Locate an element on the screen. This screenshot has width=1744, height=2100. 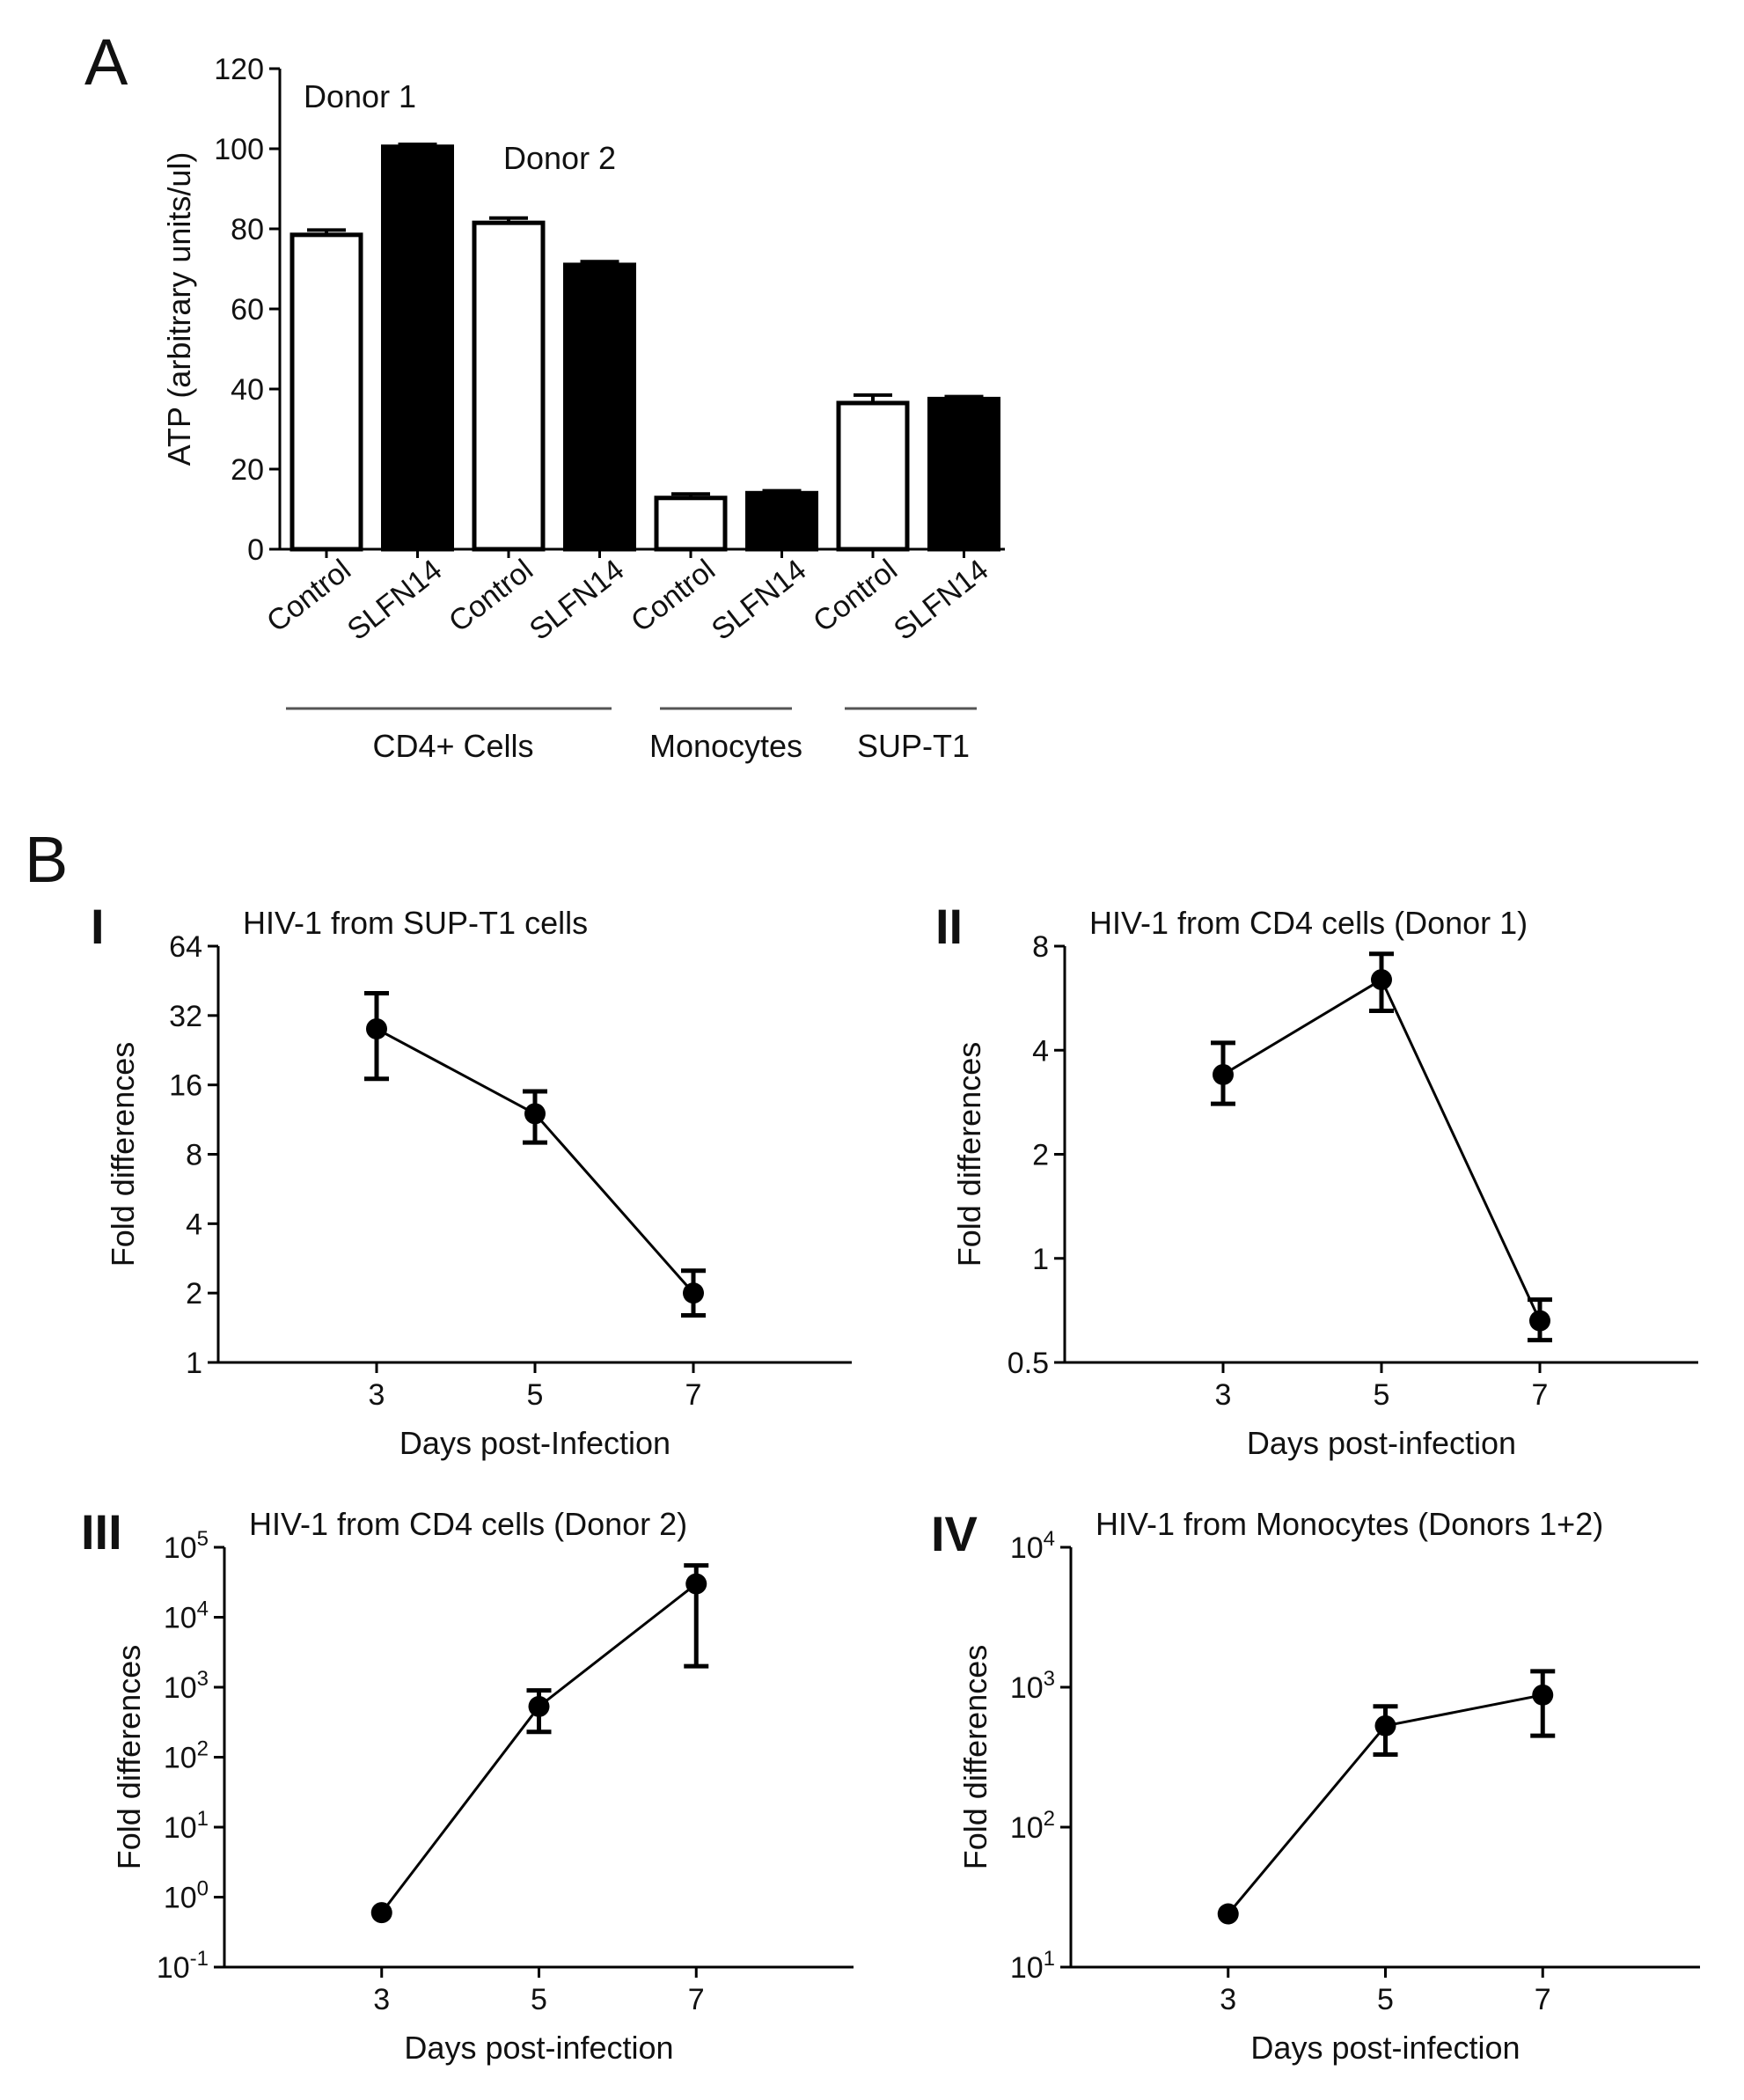
y-tick-label: 10-1 is located at coordinates (183, 1966).